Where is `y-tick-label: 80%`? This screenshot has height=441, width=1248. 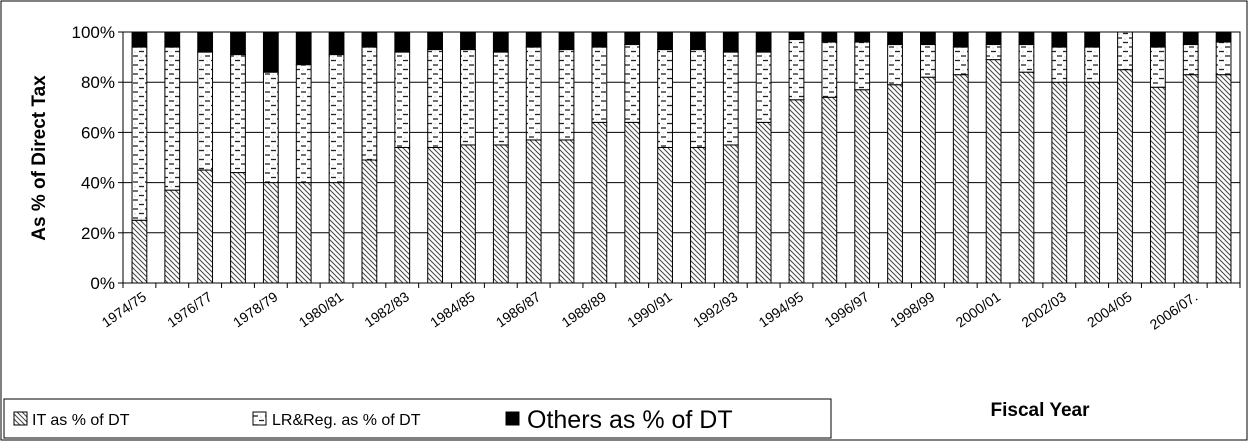
y-tick-label: 80% is located at coordinates (98, 82).